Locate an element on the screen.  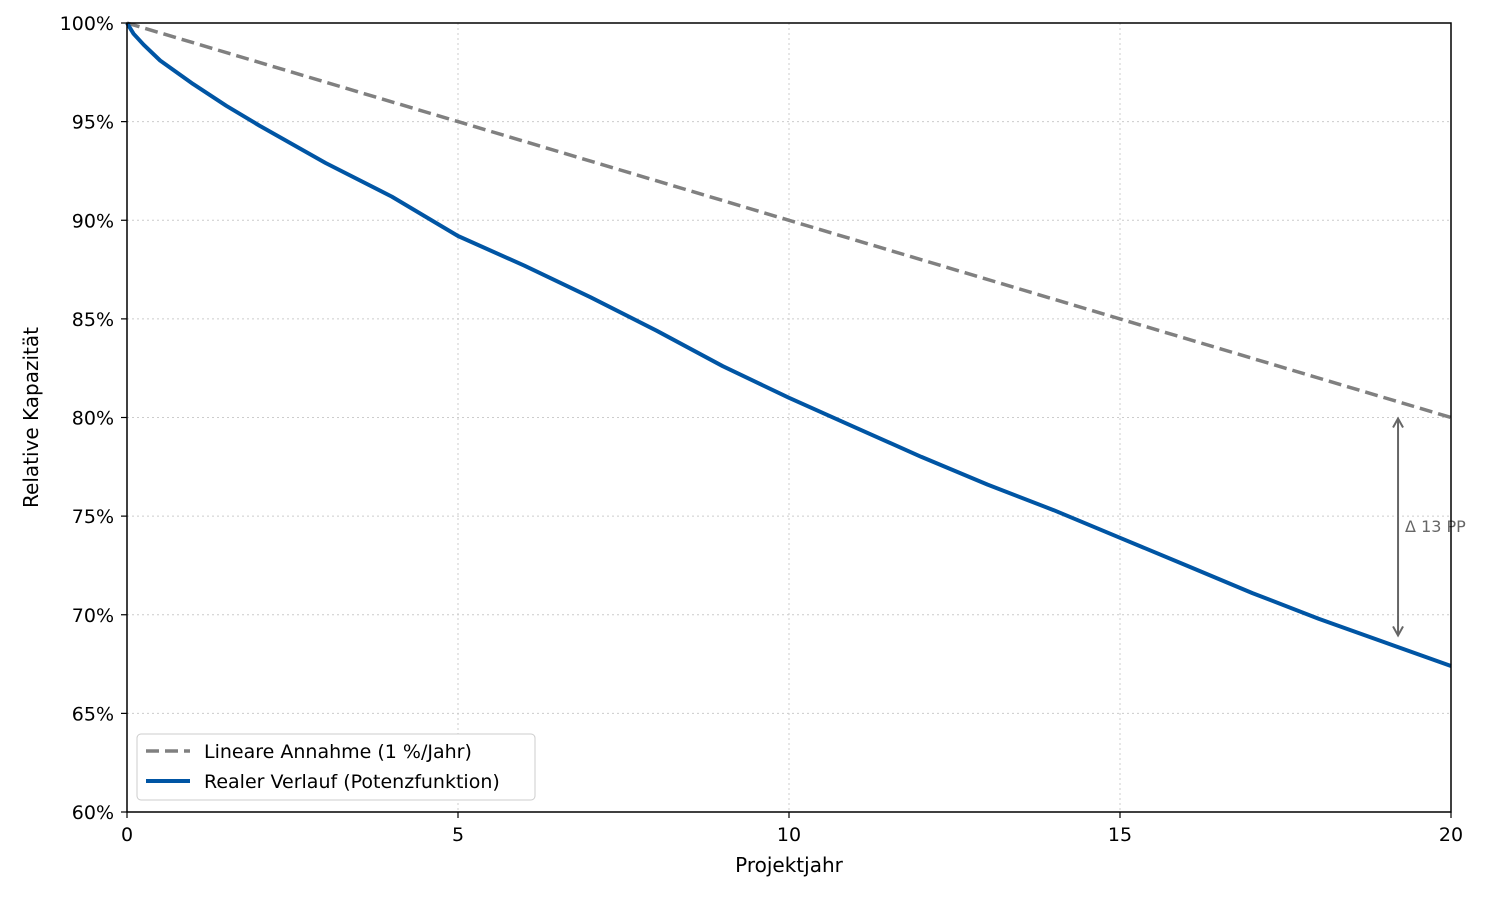
annotation-layer: Δ 13 PP is located at coordinates (1429, 527).